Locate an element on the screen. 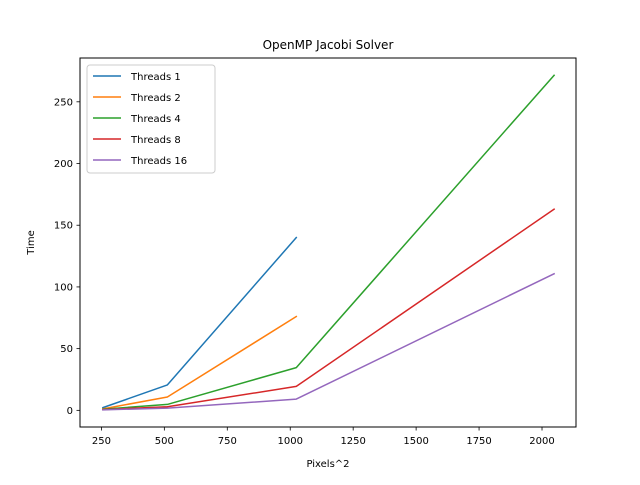 The width and height of the screenshot is (640, 485). y-tick-label: 200 is located at coordinates (63, 164).